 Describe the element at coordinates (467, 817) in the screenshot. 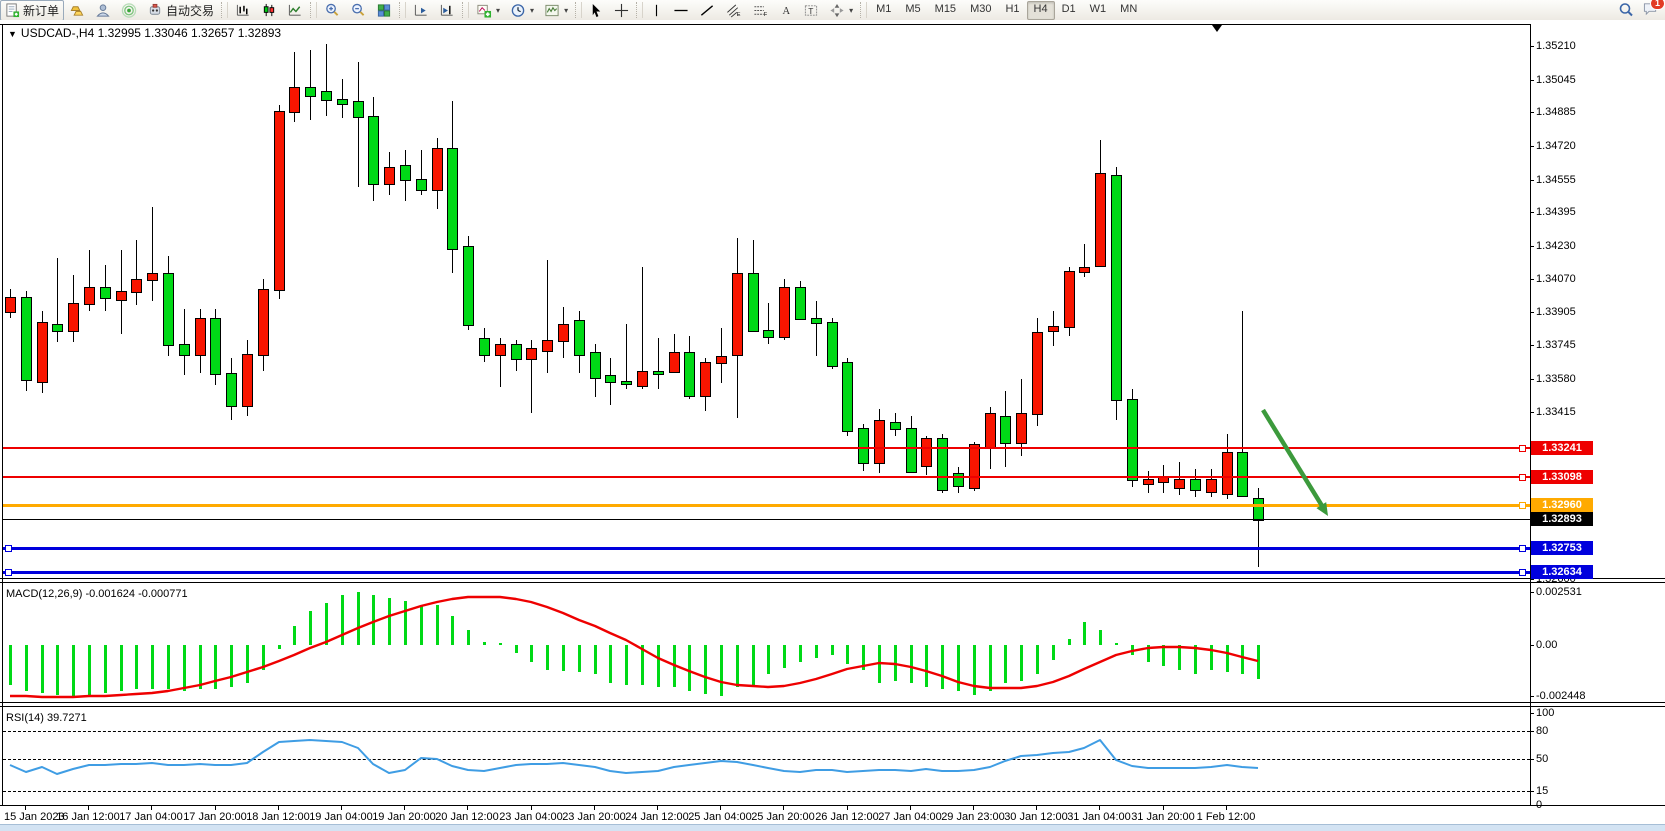

I see `time-axis-label: 20 Jan 12:00` at that location.